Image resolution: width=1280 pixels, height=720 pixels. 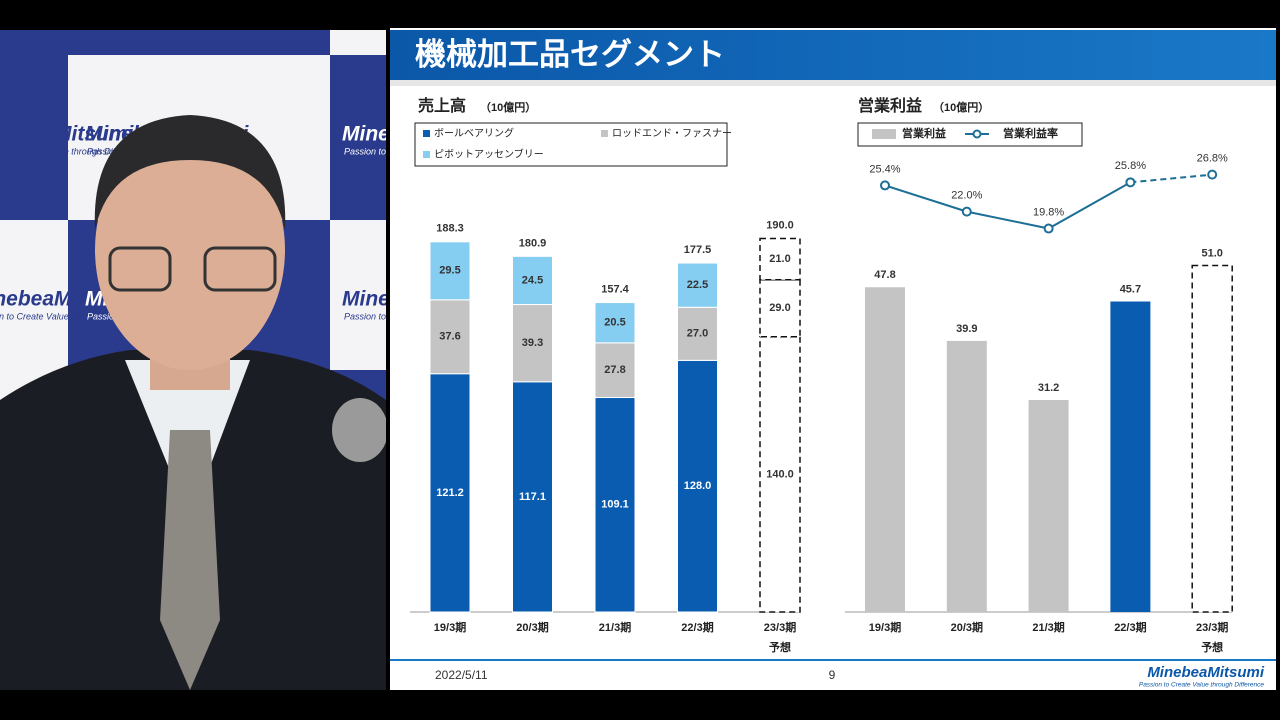 I want to click on slide-title: 機械加工品セグメント, so click(x=570, y=54).